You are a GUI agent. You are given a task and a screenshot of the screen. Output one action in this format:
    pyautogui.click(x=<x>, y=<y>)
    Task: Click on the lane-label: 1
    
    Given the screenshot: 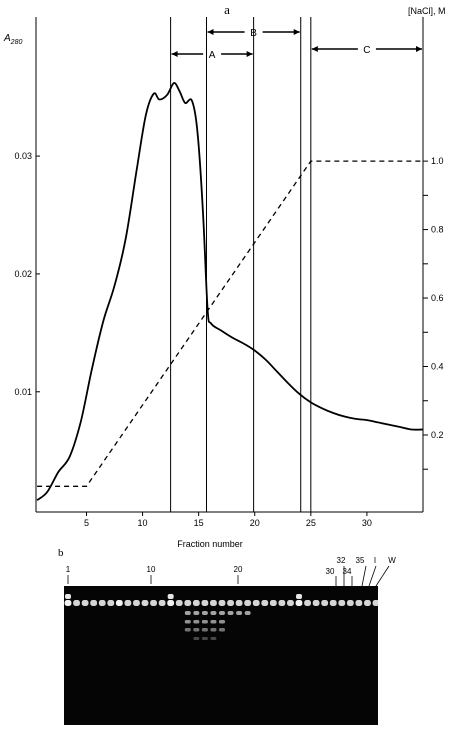 What is the action you would take?
    pyautogui.click(x=68, y=569)
    